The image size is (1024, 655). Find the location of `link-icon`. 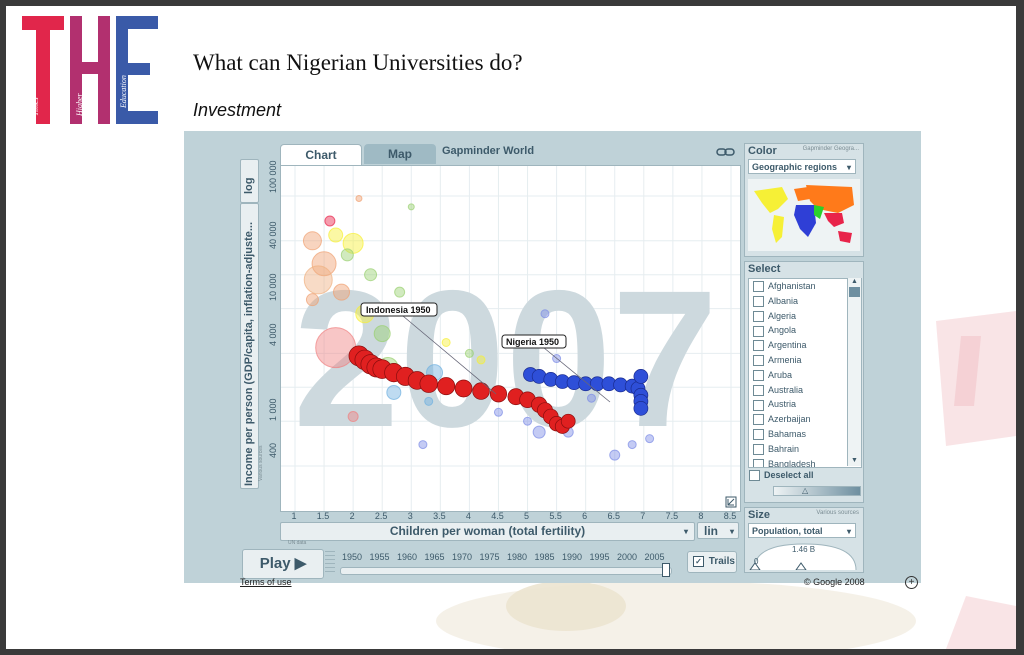

link-icon is located at coordinates (726, 152).